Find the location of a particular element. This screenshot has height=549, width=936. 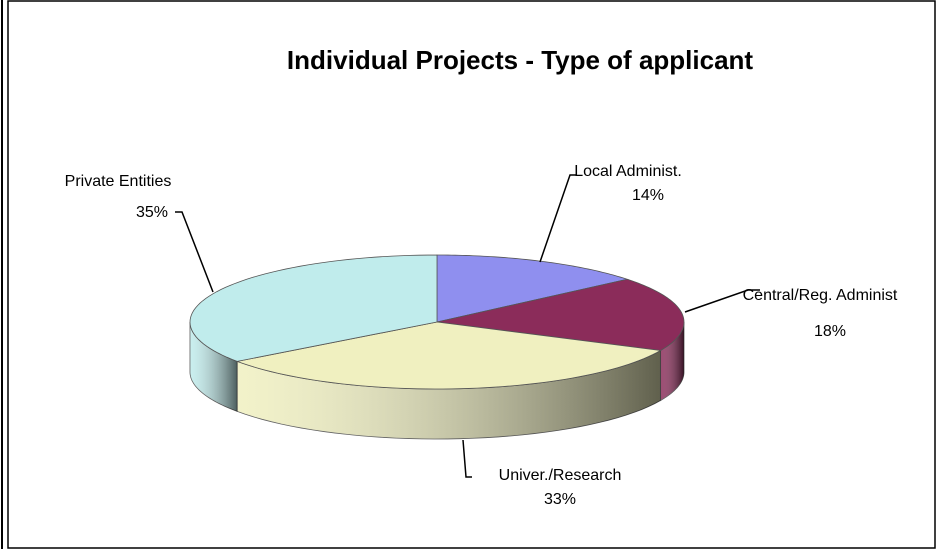

pie-sides is located at coordinates (437, 380).